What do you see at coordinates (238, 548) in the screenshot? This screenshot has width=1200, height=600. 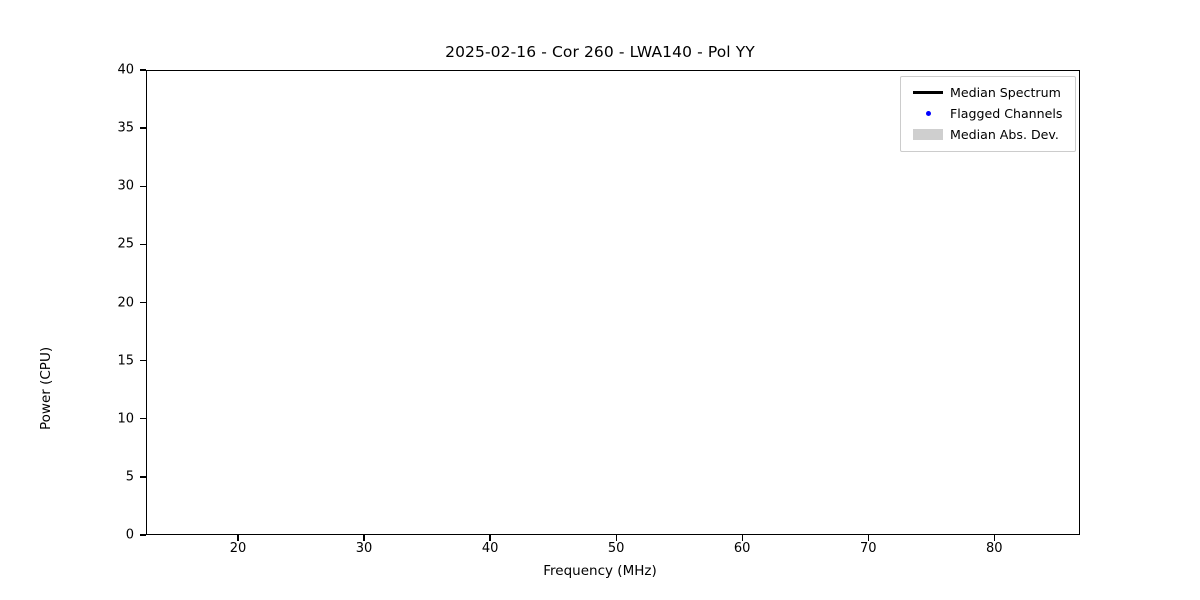 I see `x-tick-label: 20` at bounding box center [238, 548].